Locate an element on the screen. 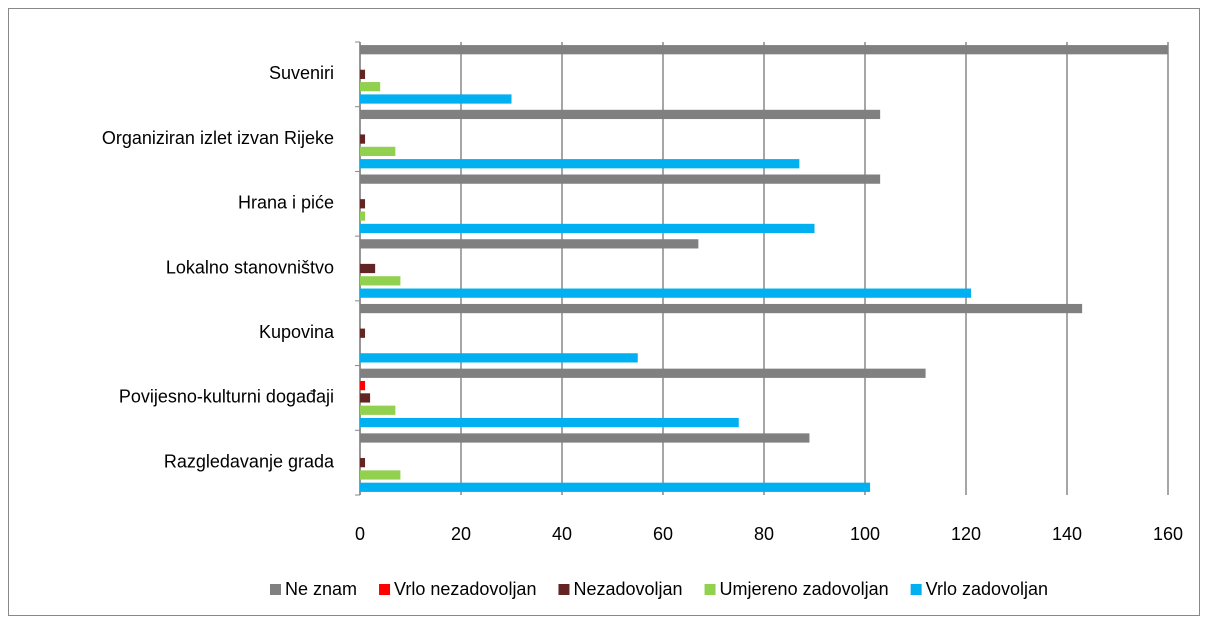 This screenshot has height=624, width=1208. legend-label: Vrlo nezadovoljan is located at coordinates (465, 589).